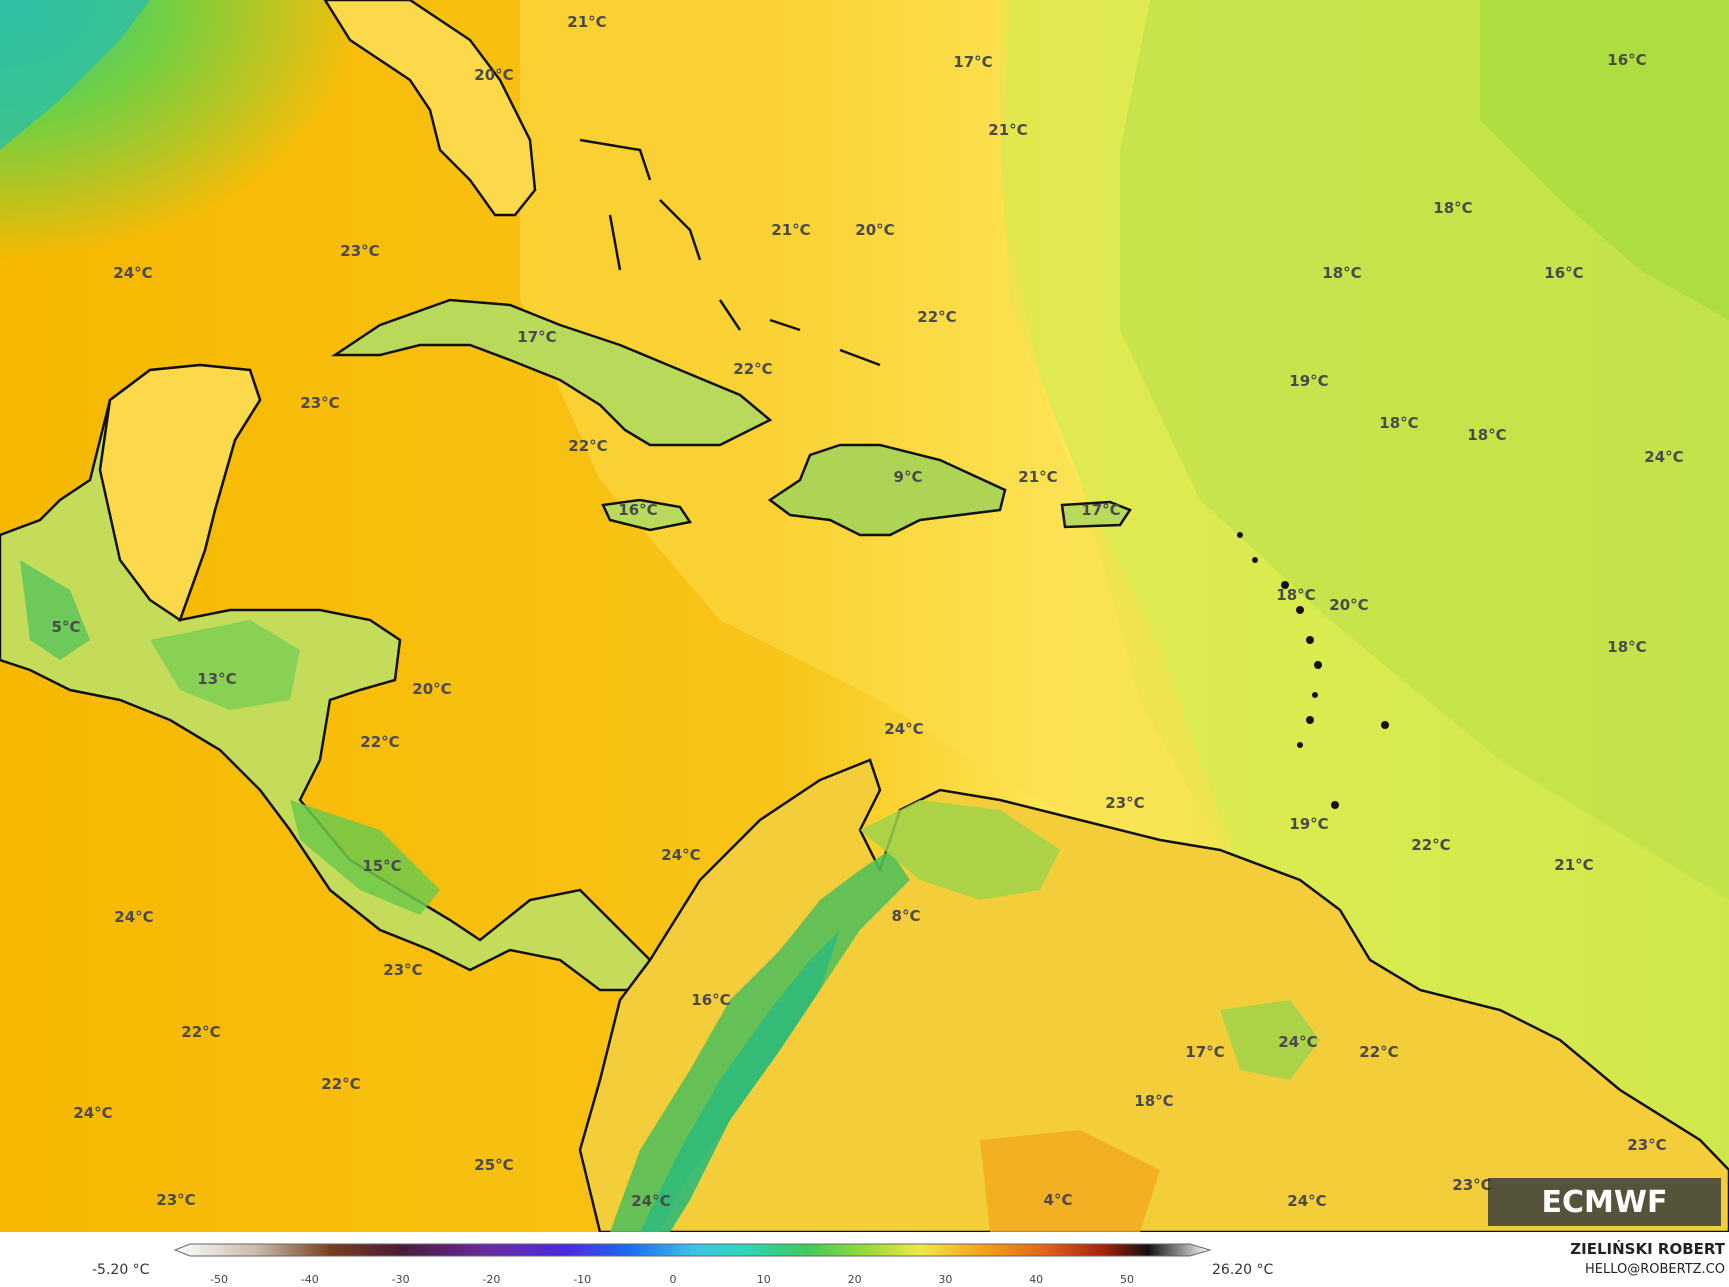 The image size is (1729, 1287). What do you see at coordinates (908, 477) in the screenshot?
I see `temperature-label: 9°C` at bounding box center [908, 477].